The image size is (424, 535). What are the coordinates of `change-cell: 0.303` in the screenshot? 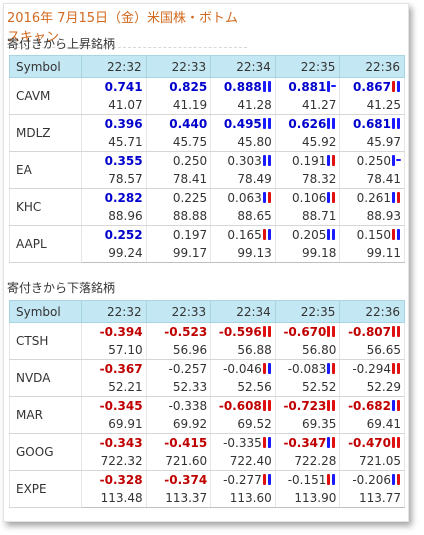 It's located at (243, 160).